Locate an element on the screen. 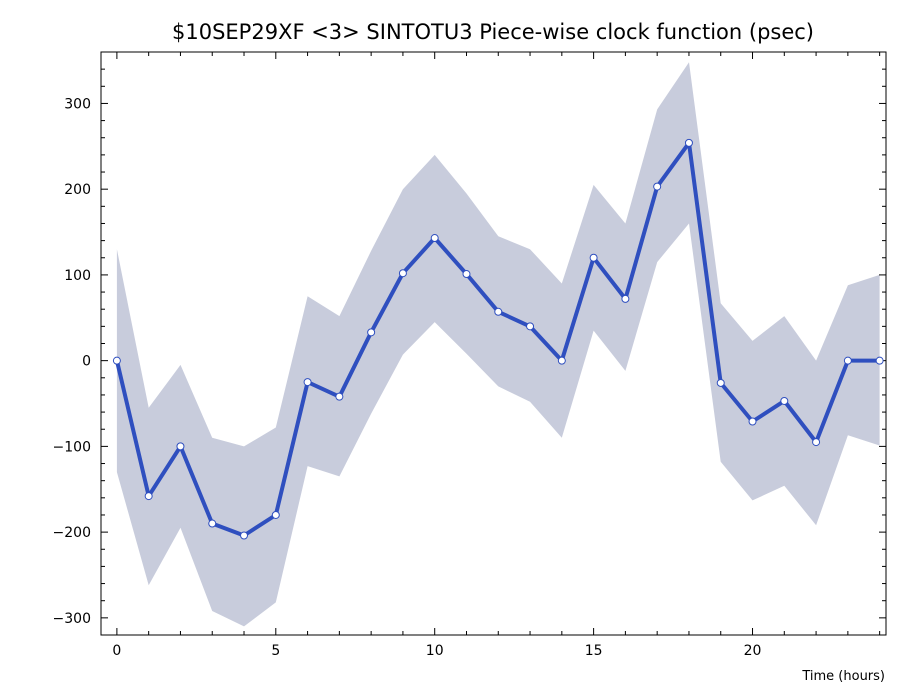 This screenshot has width=905, height=687. x-tick-label: 10 is located at coordinates (435, 651).